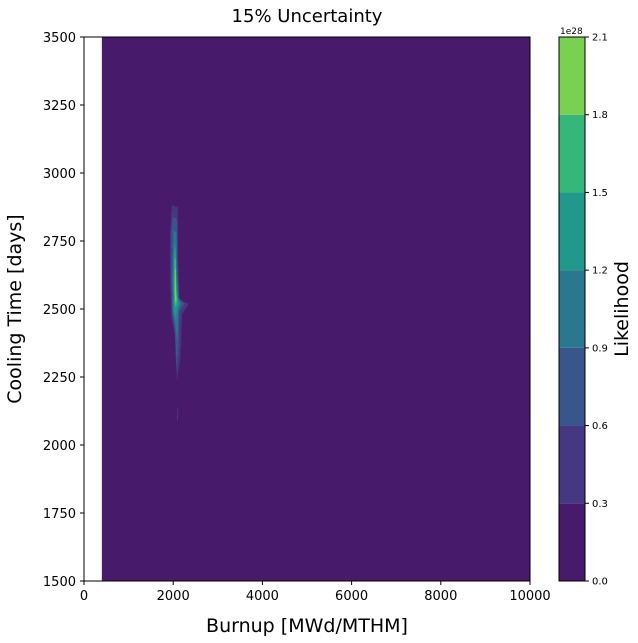 Image resolution: width=638 pixels, height=643 pixels. What do you see at coordinates (600, 582) in the screenshot?
I see `colorbar-tick-label: 0.0` at bounding box center [600, 582].